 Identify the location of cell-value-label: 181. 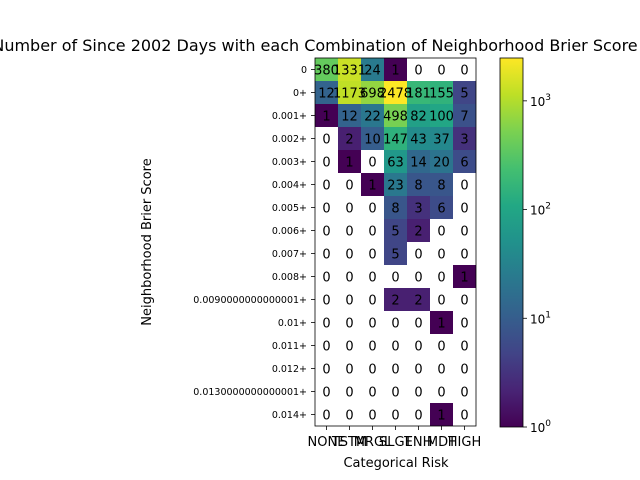
(418, 94).